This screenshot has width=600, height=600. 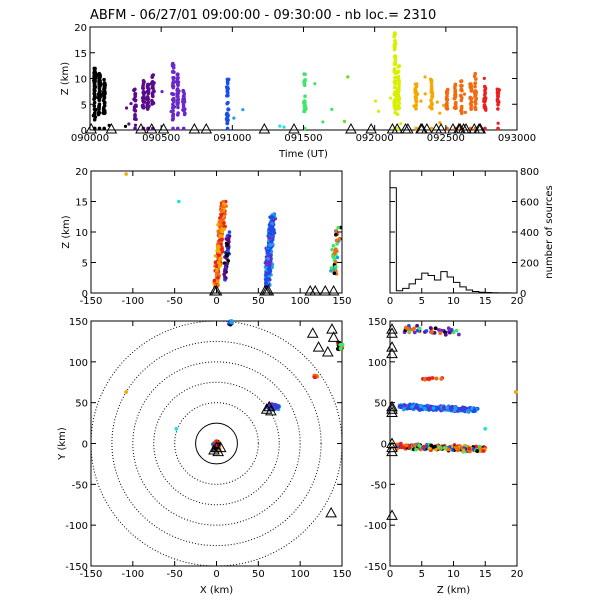 I want to click on y-tick-label: -100, so click(x=375, y=526).